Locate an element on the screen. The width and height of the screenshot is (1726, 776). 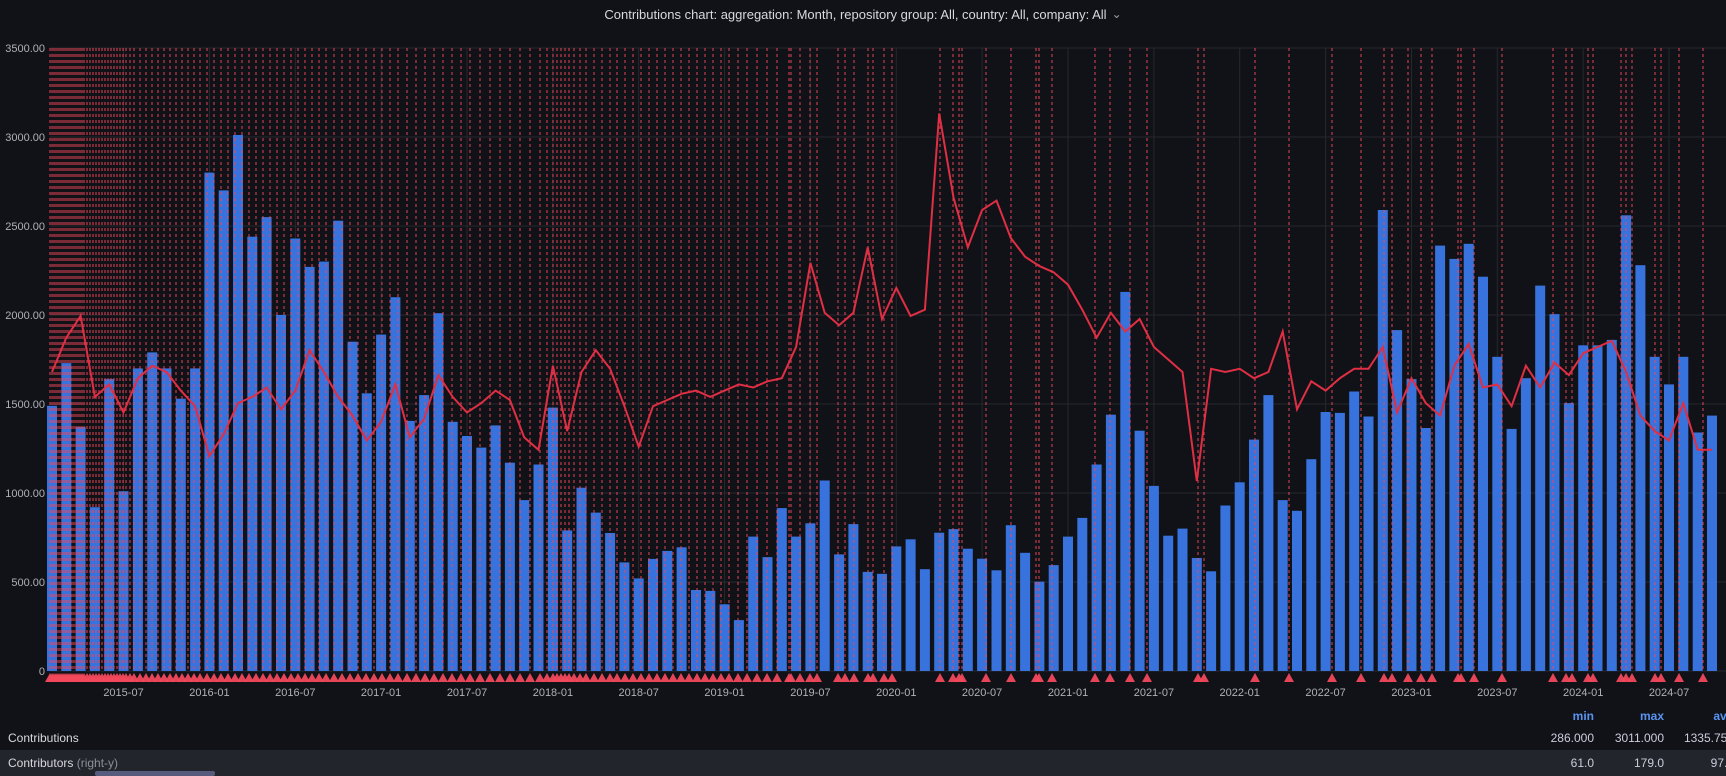
legend-min-contributors: 61.0 is located at coordinates (1582, 763).